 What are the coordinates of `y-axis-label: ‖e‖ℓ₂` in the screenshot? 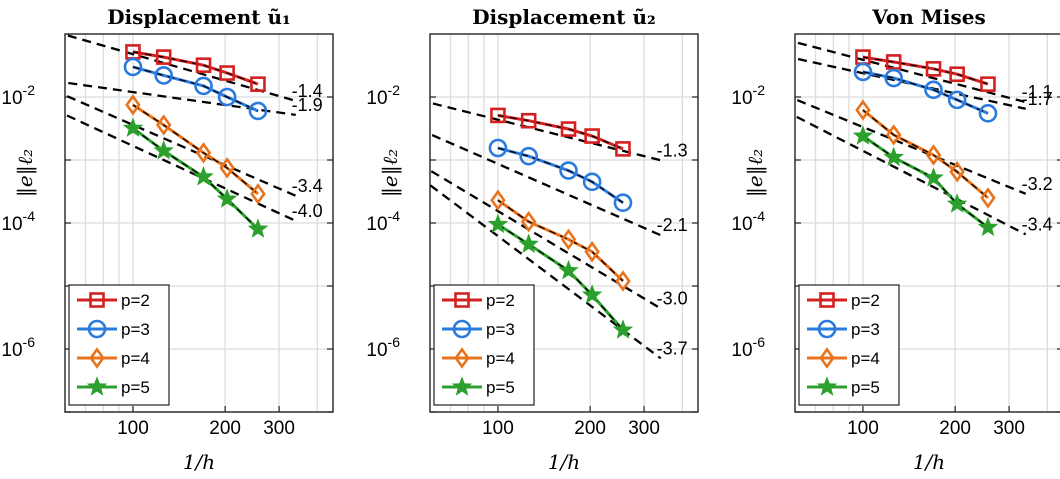 It's located at (755, 173).